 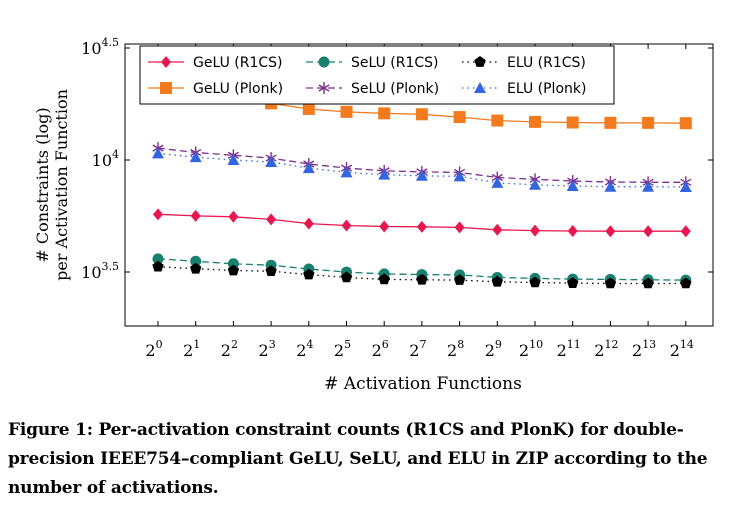 I want to click on x-tick-label: 28, so click(x=455, y=349).